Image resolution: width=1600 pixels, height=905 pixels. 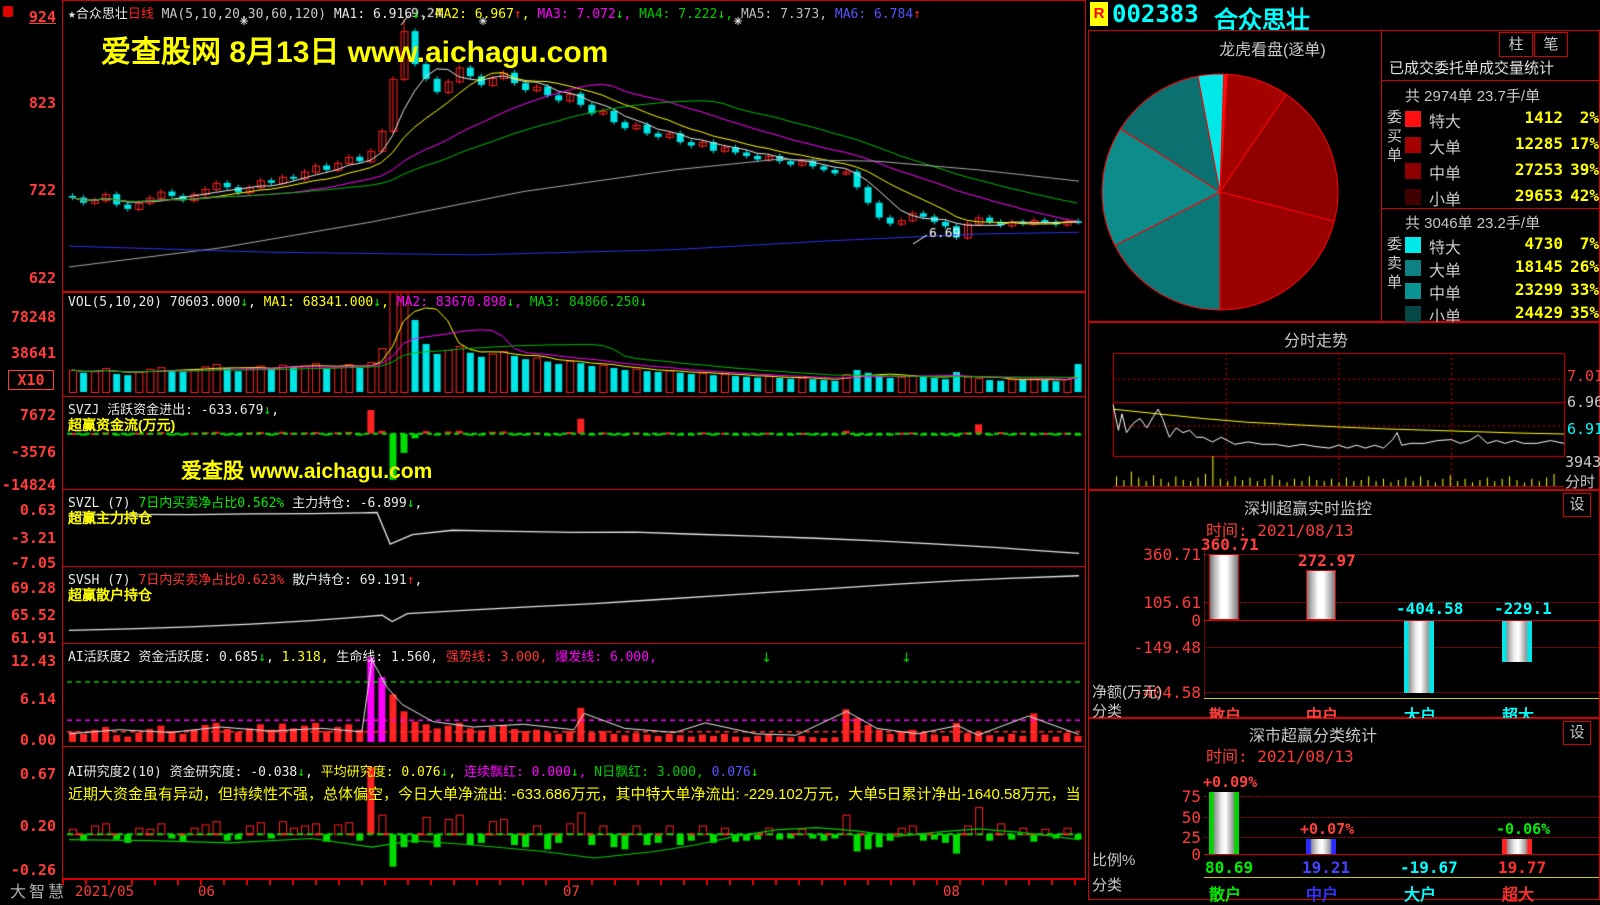 I want to click on stock-name: 合众思壮, so click(x=1262, y=20).